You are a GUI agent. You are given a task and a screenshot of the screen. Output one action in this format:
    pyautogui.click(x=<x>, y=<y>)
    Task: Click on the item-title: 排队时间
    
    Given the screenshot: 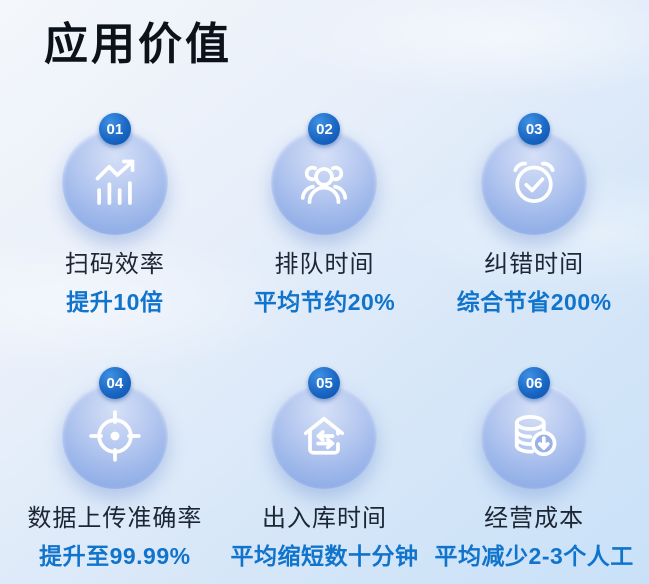 What is the action you would take?
    pyautogui.click(x=324, y=264)
    